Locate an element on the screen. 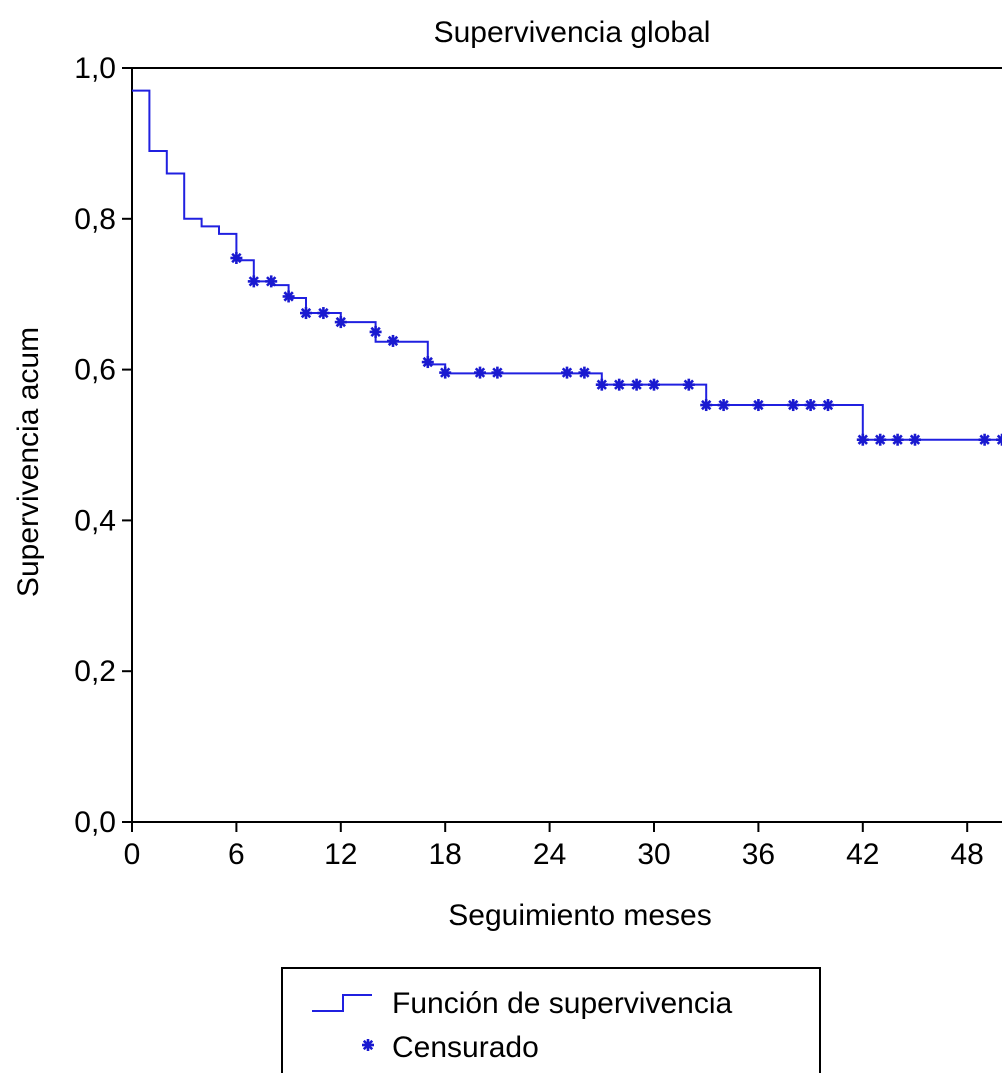  x-tick-label: 12 is located at coordinates (340, 854).